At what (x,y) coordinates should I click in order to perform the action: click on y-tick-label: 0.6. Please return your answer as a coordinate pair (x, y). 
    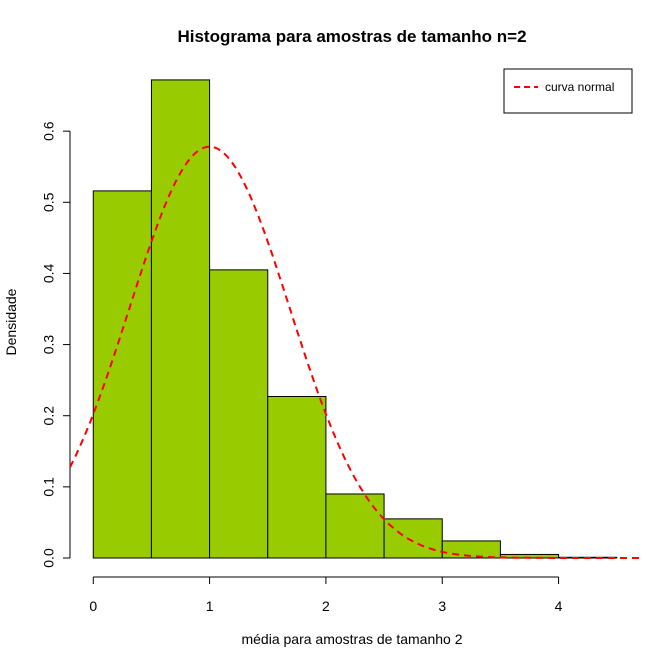
    Looking at the image, I should click on (49, 131).